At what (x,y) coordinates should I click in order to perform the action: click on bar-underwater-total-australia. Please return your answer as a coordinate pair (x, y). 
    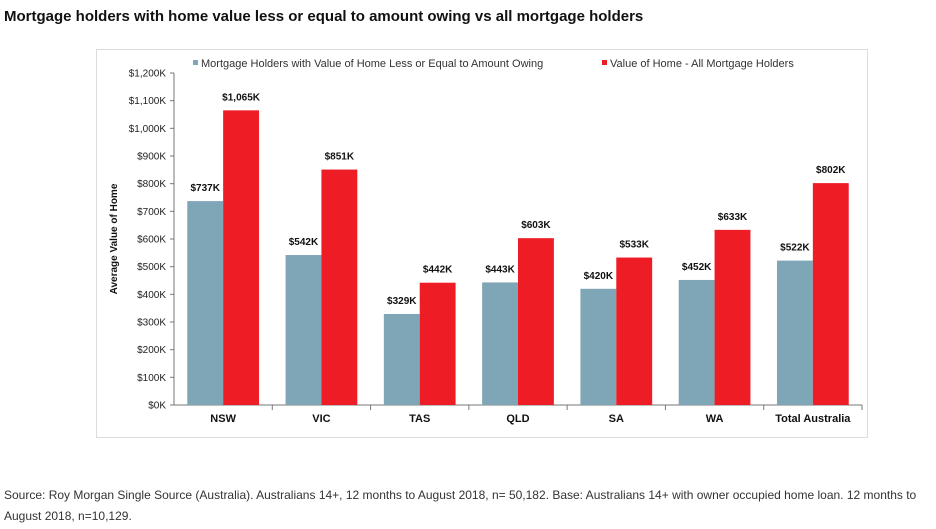
    Looking at the image, I should click on (794, 332).